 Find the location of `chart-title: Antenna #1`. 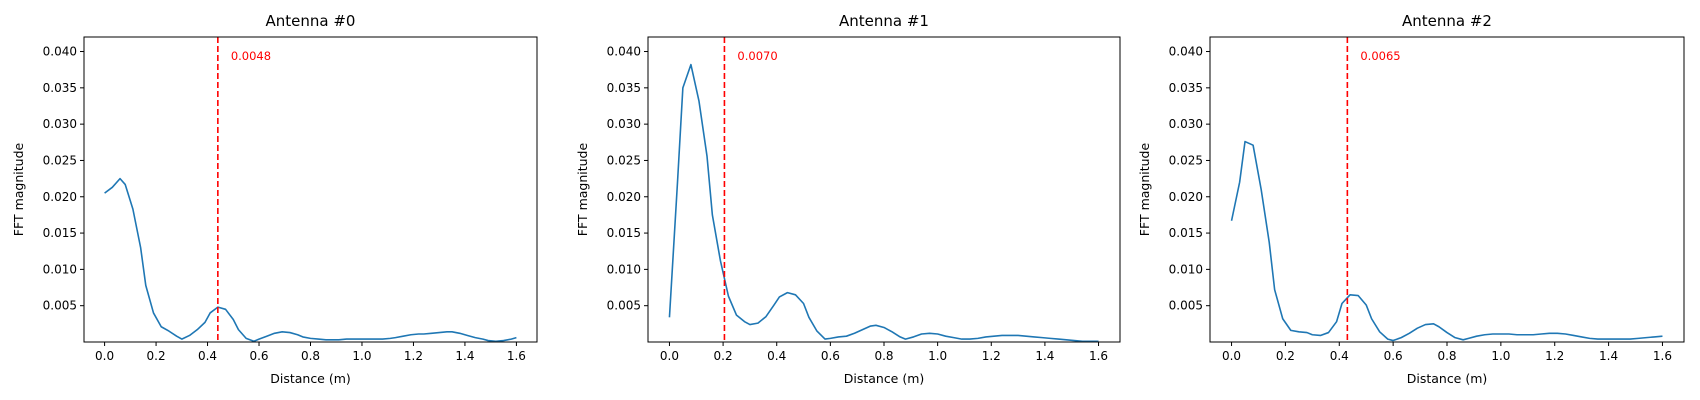

chart-title: Antenna #1 is located at coordinates (884, 21).